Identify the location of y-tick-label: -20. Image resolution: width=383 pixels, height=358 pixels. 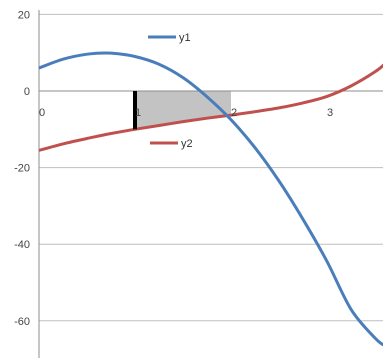
(22, 169).